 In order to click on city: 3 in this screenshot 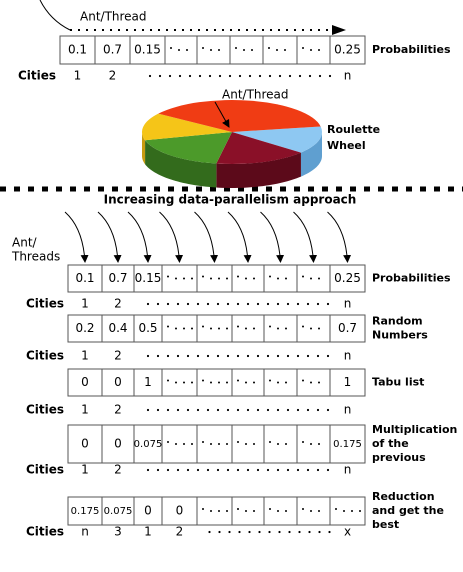, I will do `click(118, 532)`.